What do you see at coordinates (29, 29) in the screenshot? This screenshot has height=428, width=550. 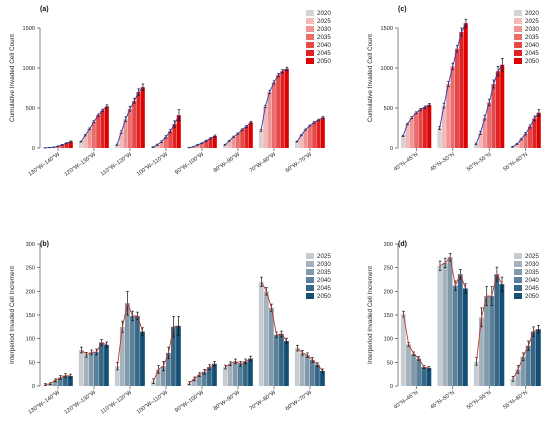 I see `y-tick-label: 1500` at bounding box center [29, 29].